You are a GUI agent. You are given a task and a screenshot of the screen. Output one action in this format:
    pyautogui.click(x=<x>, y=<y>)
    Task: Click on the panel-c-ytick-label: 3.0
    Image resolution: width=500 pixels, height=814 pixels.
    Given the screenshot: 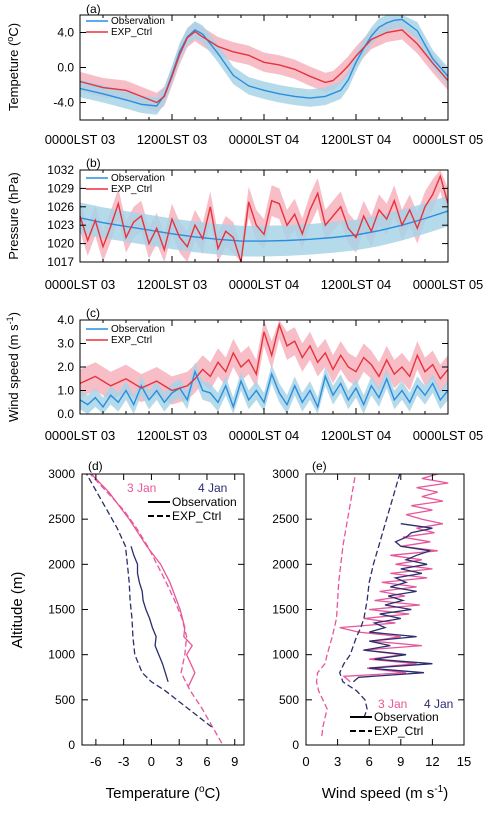 What is the action you would take?
    pyautogui.click(x=65, y=344)
    